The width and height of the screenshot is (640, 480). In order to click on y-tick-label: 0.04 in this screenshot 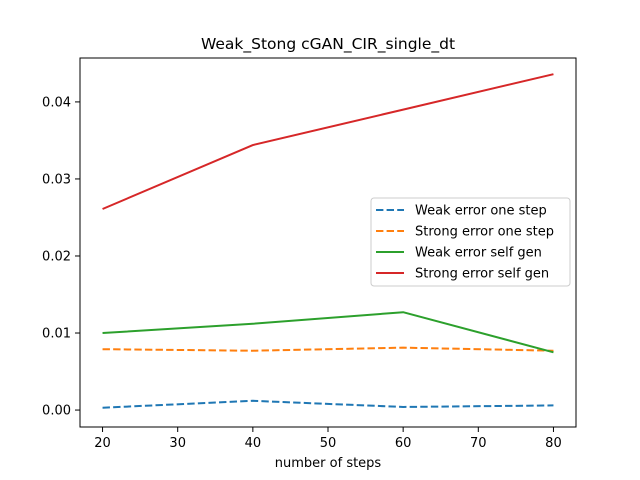, I will do `click(56, 102)`.